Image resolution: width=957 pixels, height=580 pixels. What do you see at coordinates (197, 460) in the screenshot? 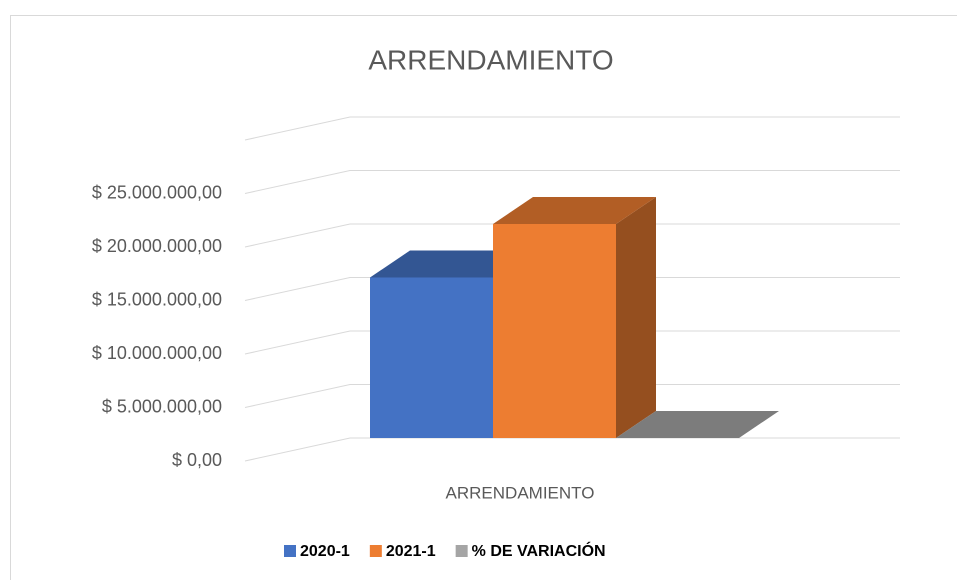
I see `y-tick-label: $ 0,00` at bounding box center [197, 460].